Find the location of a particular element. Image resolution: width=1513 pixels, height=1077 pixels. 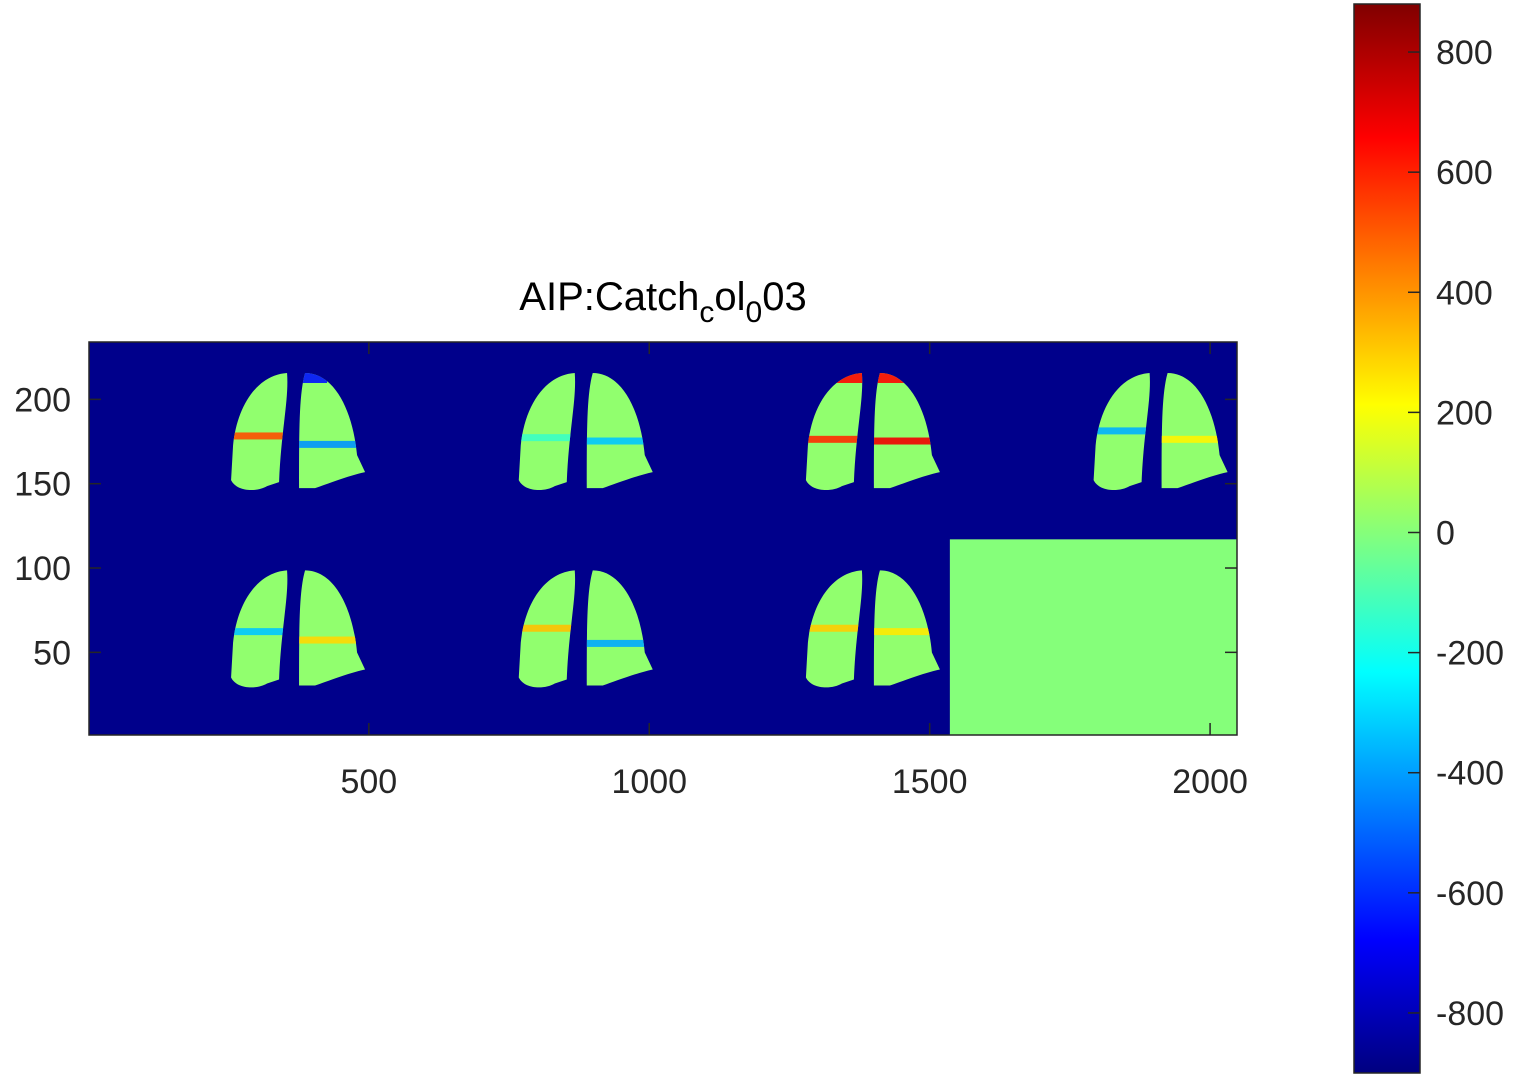

colorbar-tick-label: -400 is located at coordinates (1470, 774).